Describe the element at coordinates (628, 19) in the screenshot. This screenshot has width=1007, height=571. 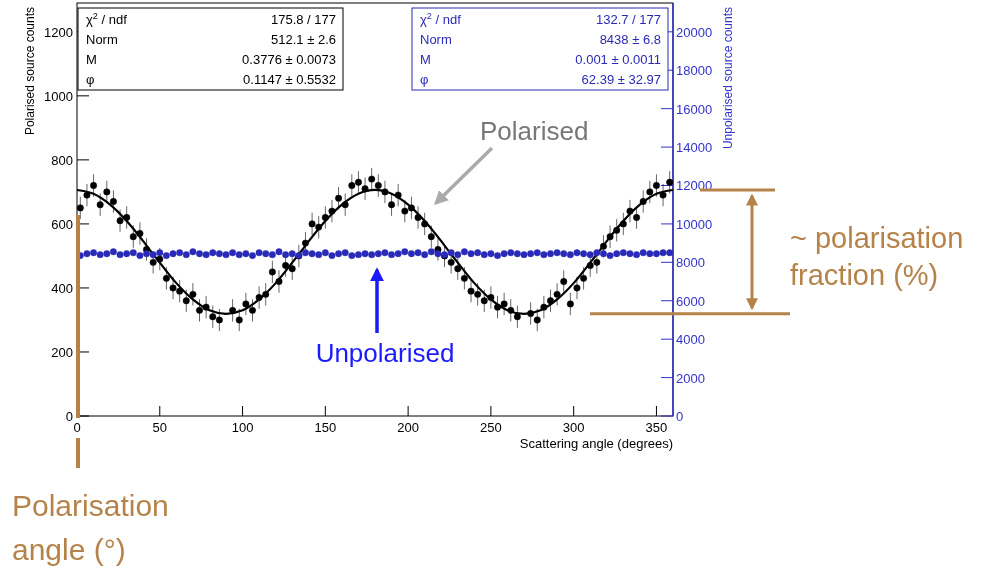
I see `annotation: 132.7 / 177` at that location.